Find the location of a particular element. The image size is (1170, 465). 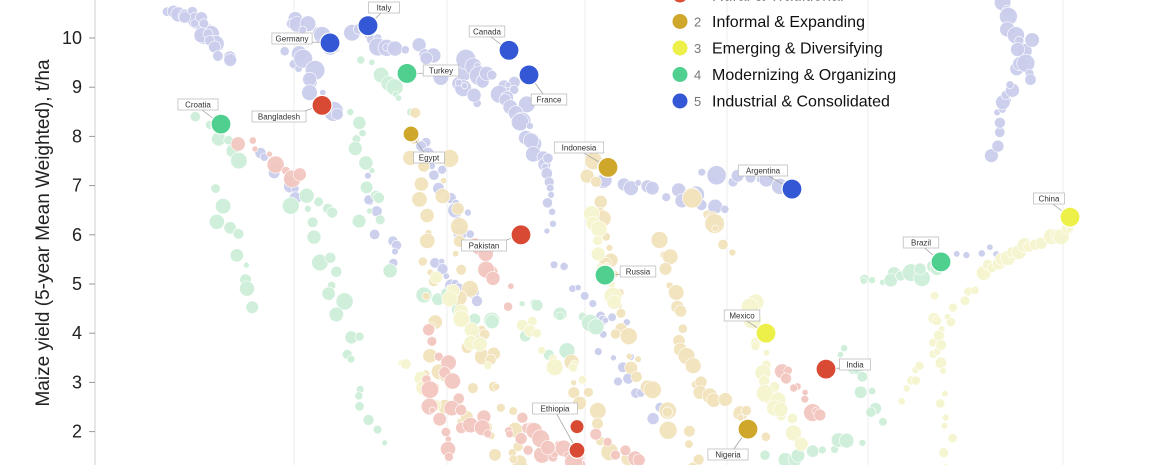

country-marker-india: India is located at coordinates (843, 369).